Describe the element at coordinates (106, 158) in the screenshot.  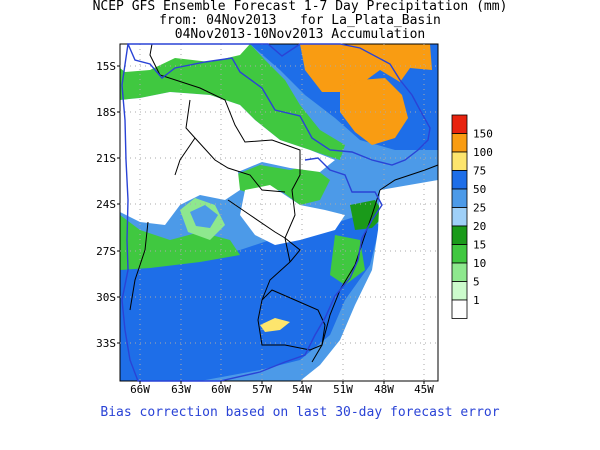
I see `lat-label: 21S` at that location.